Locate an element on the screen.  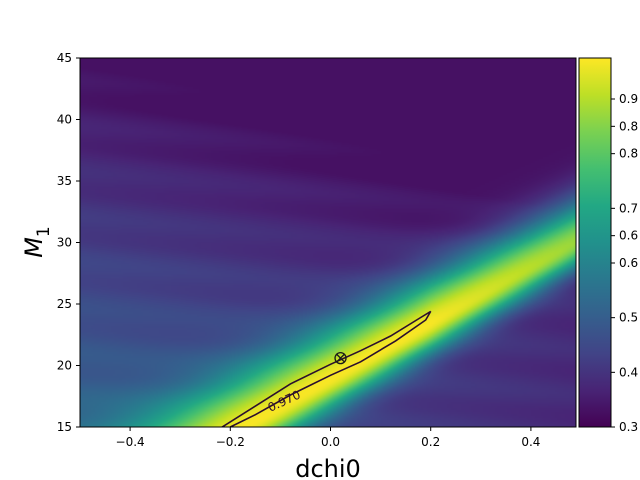
colorbar is located at coordinates (595, 242).